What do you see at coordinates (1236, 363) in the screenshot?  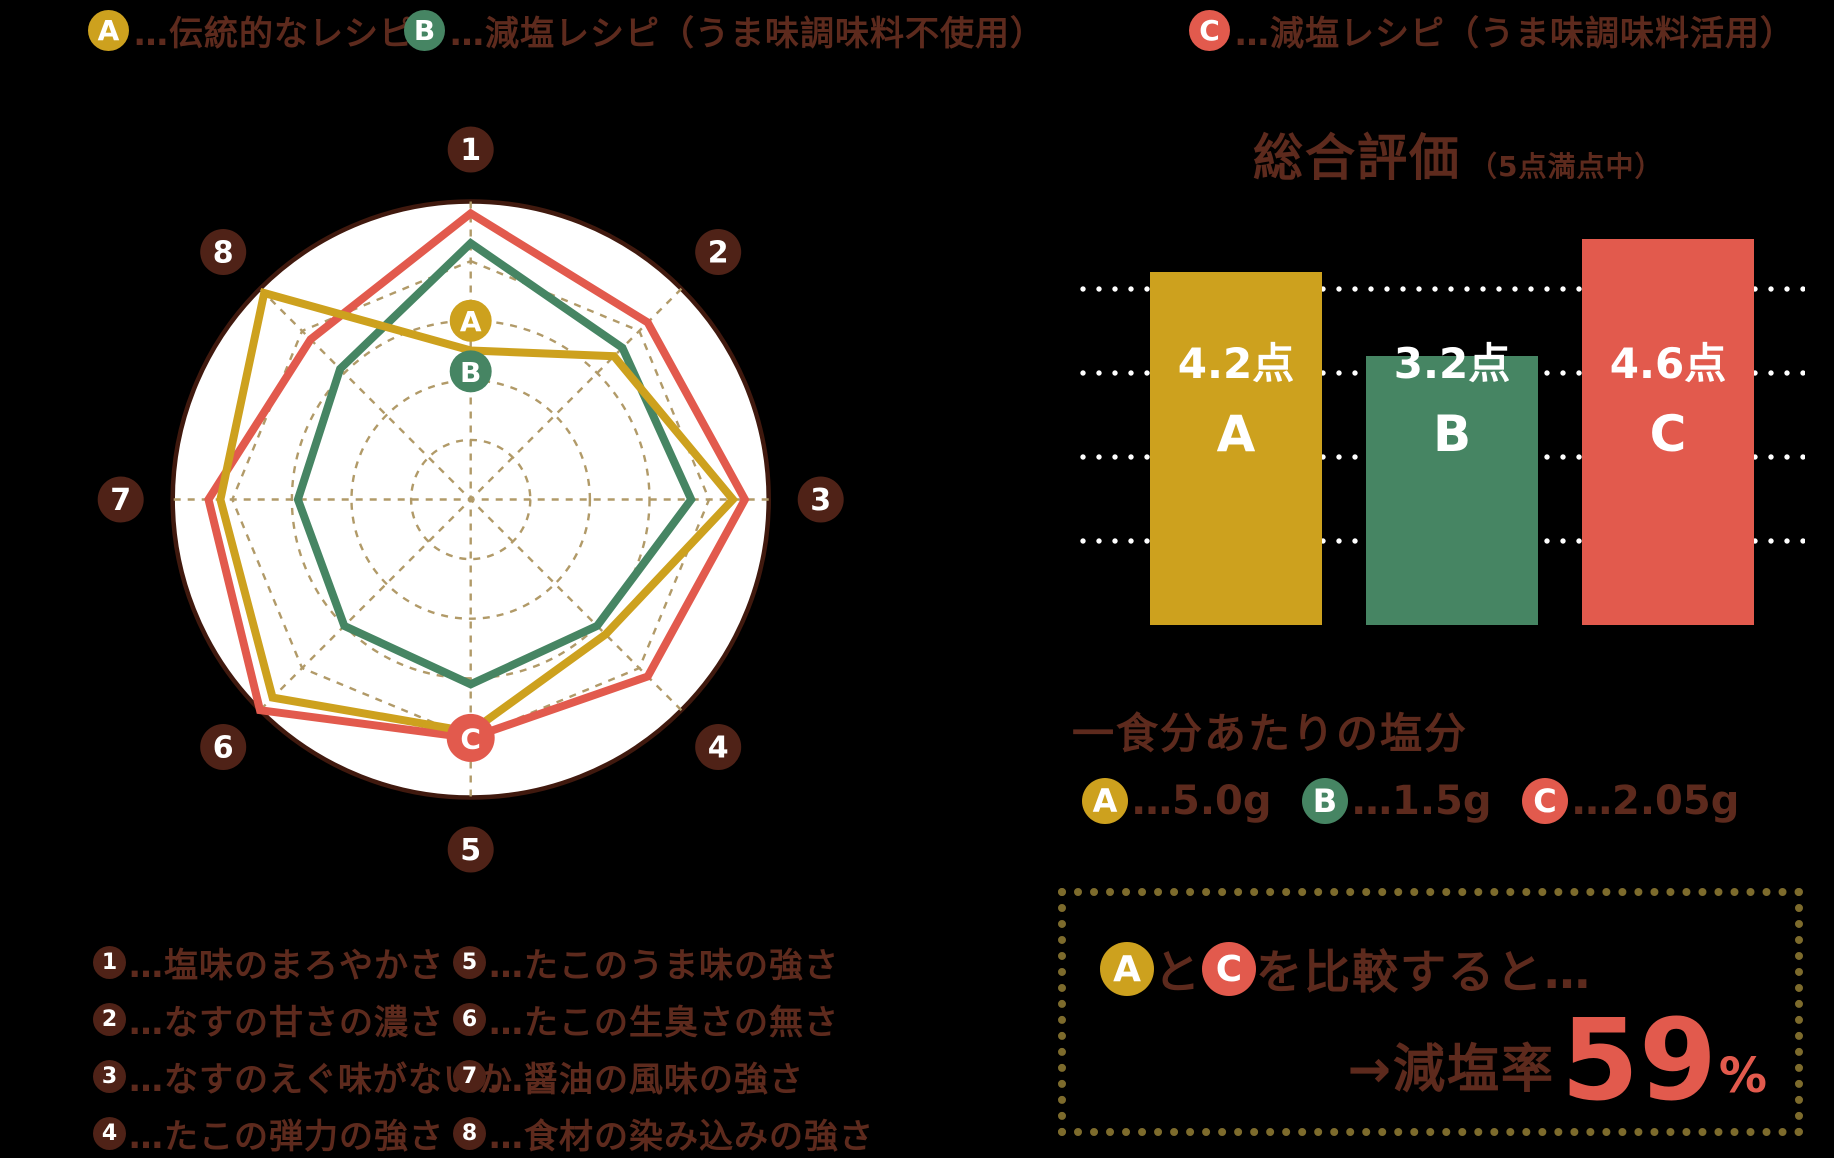 I see `bar-value-label-A: 4.2点` at bounding box center [1236, 363].